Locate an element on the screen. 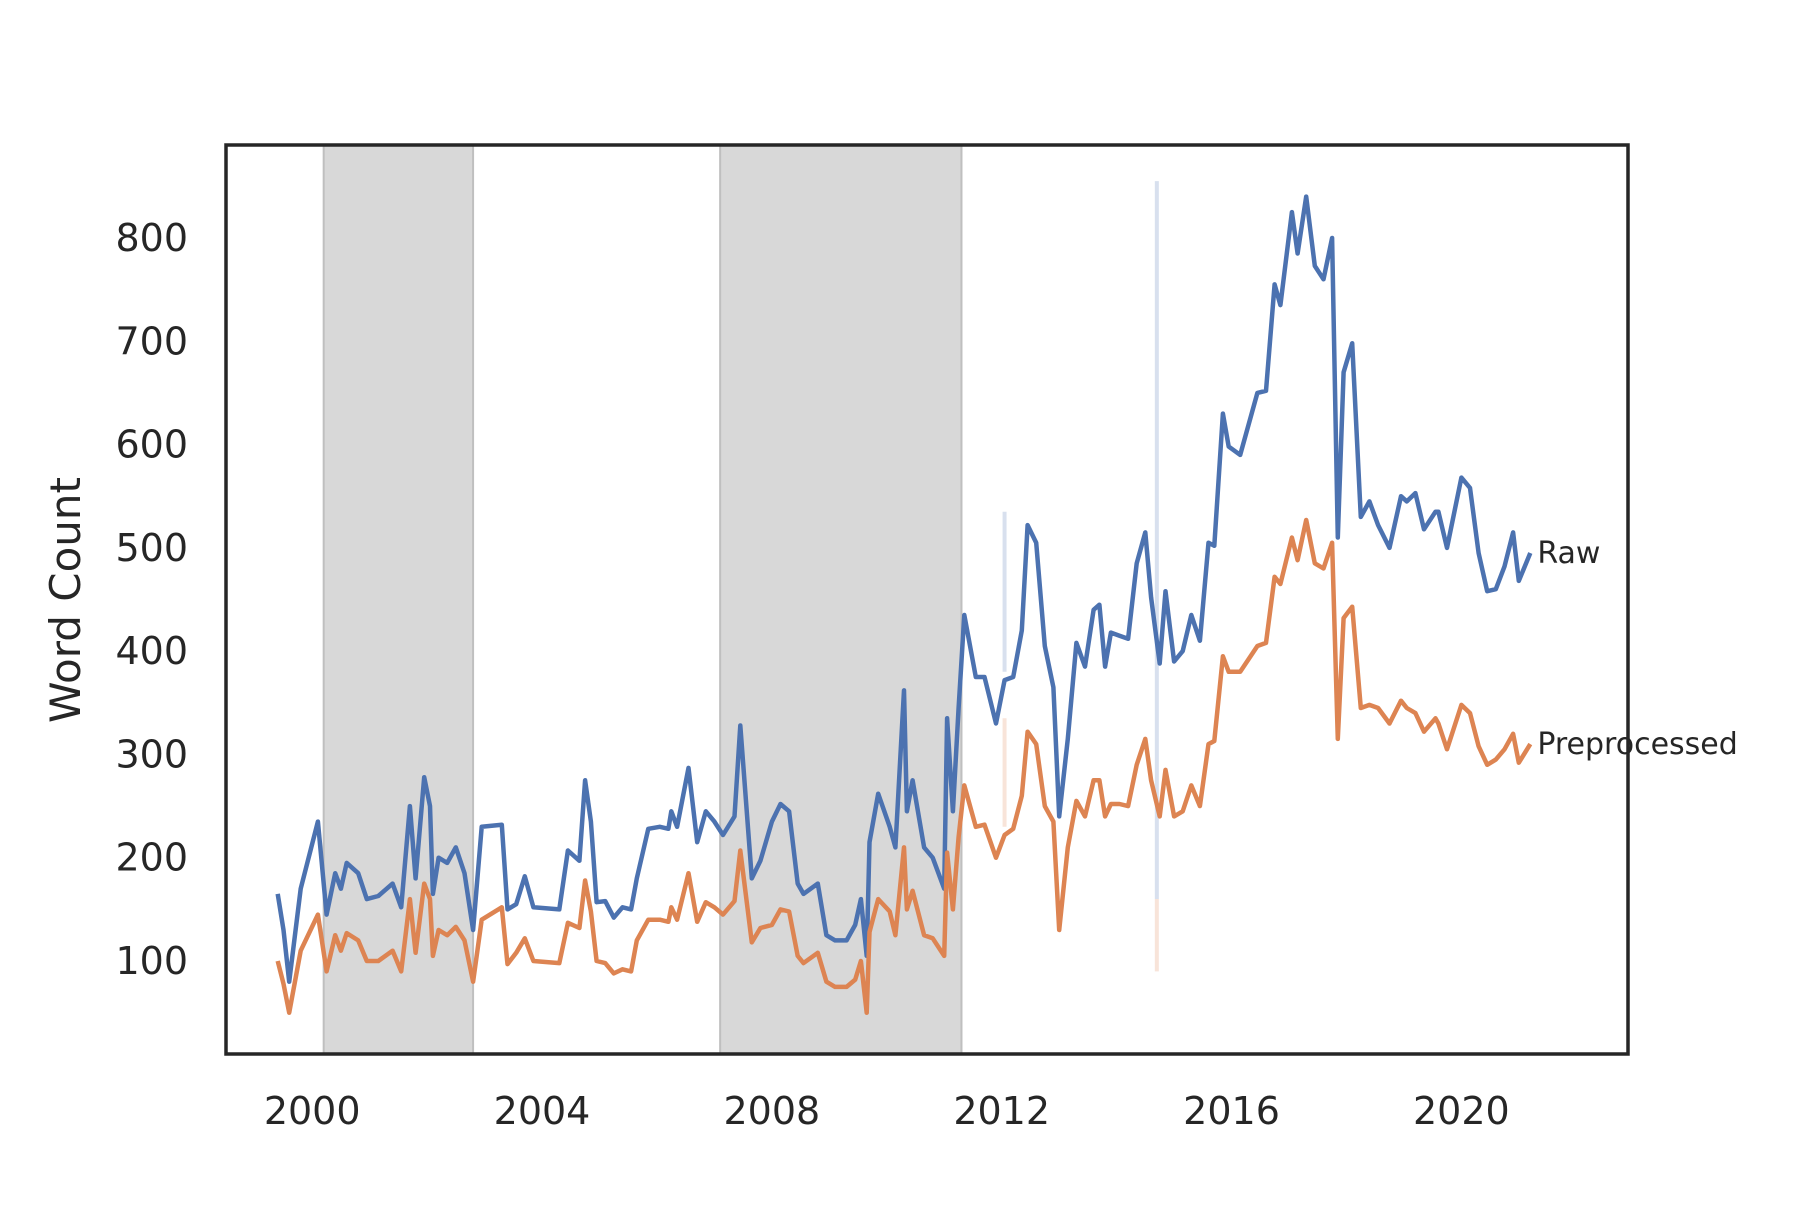 The image size is (1800, 1205). series-label-raw: Raw is located at coordinates (1568, 553).